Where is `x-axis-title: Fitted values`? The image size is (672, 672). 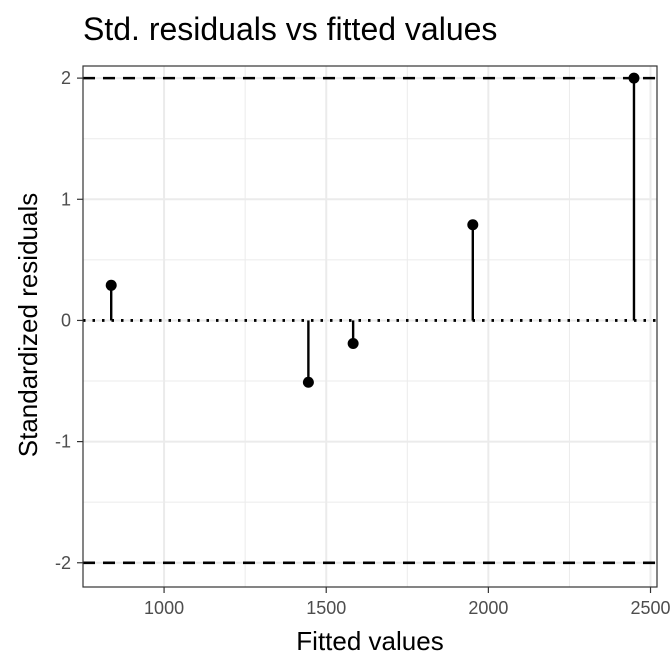
x-axis-title: Fitted values is located at coordinates (369, 641).